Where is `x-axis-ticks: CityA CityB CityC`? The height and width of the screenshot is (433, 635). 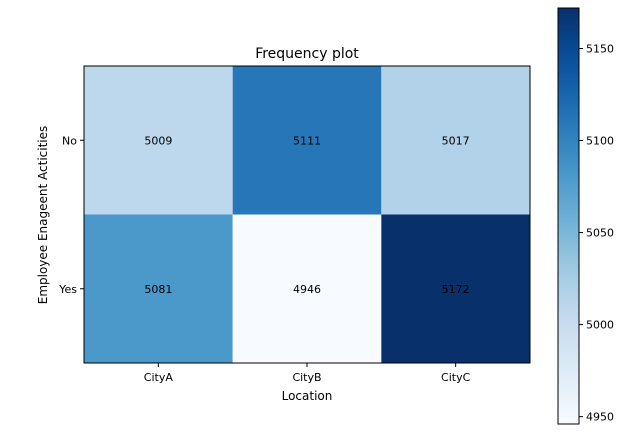 x-axis-ticks: CityA CityB CityC is located at coordinates (307, 373).